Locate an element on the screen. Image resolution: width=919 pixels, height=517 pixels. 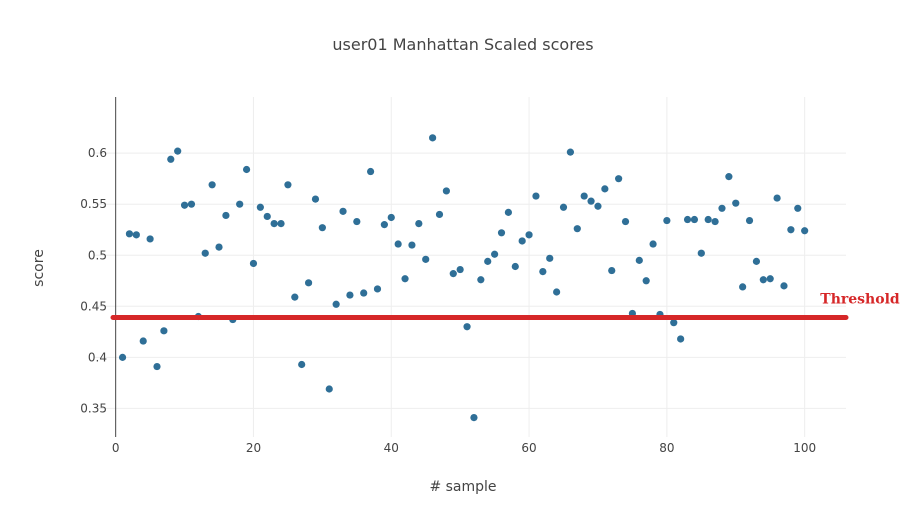
y-tick-label: 0.45 is located at coordinates (93, 306).